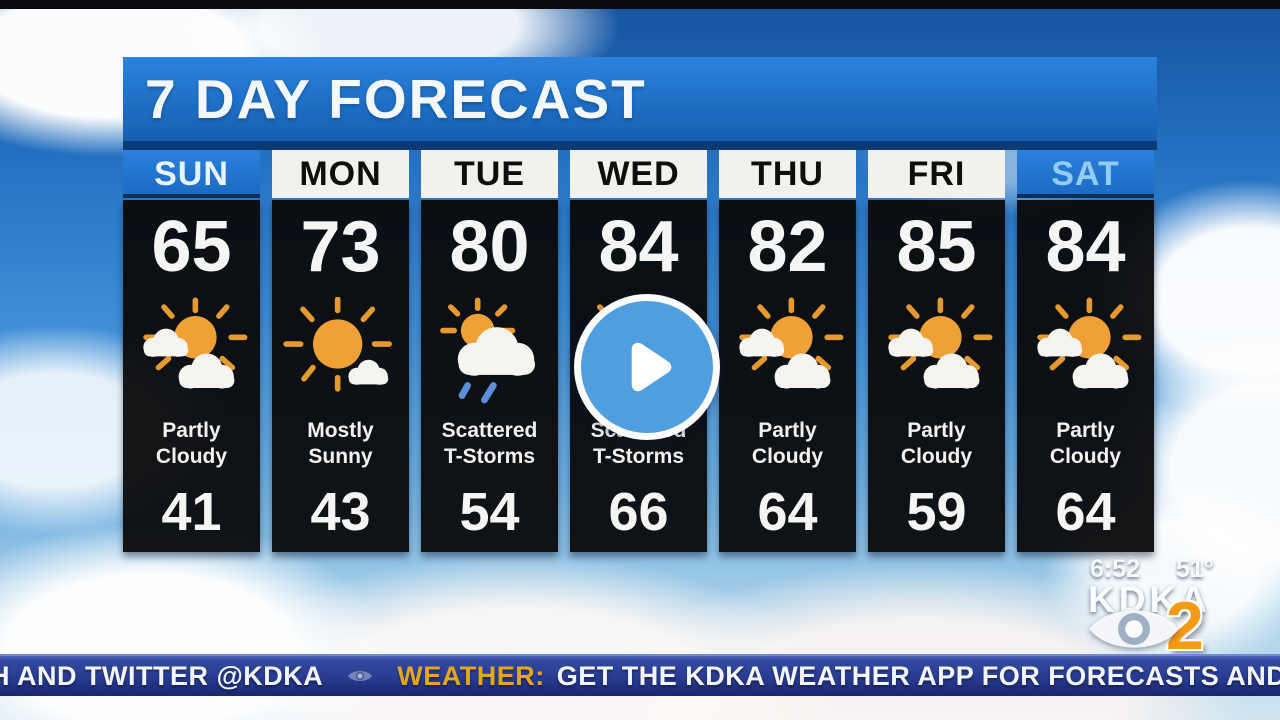 This screenshot has height=720, width=1280. Describe the element at coordinates (638, 512) in the screenshot. I see `low-temp: 66` at that location.